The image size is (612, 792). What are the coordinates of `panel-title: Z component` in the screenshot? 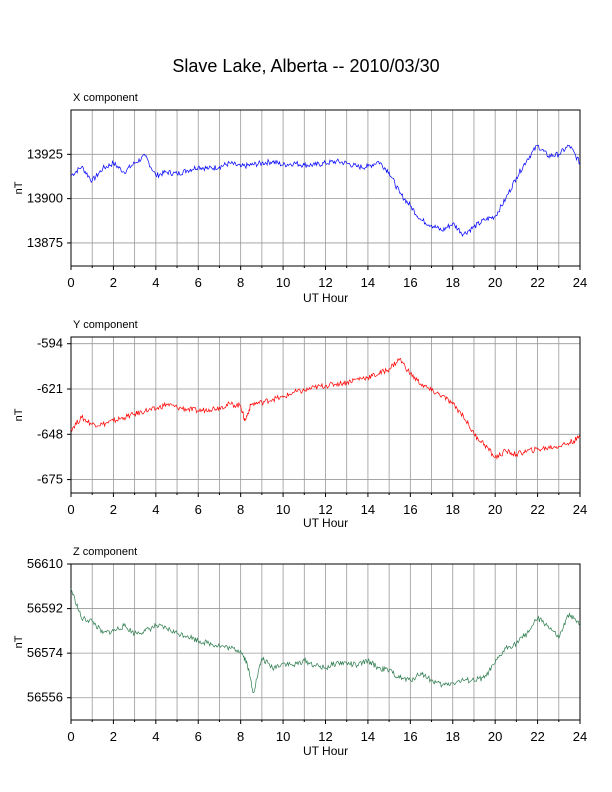 It's located at (105, 552).